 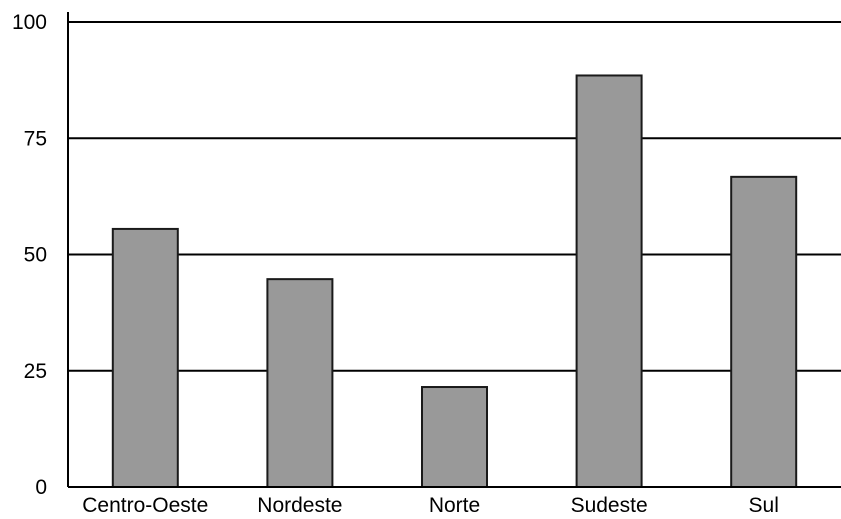 What do you see at coordinates (764, 331) in the screenshot?
I see `bar-sul` at bounding box center [764, 331].